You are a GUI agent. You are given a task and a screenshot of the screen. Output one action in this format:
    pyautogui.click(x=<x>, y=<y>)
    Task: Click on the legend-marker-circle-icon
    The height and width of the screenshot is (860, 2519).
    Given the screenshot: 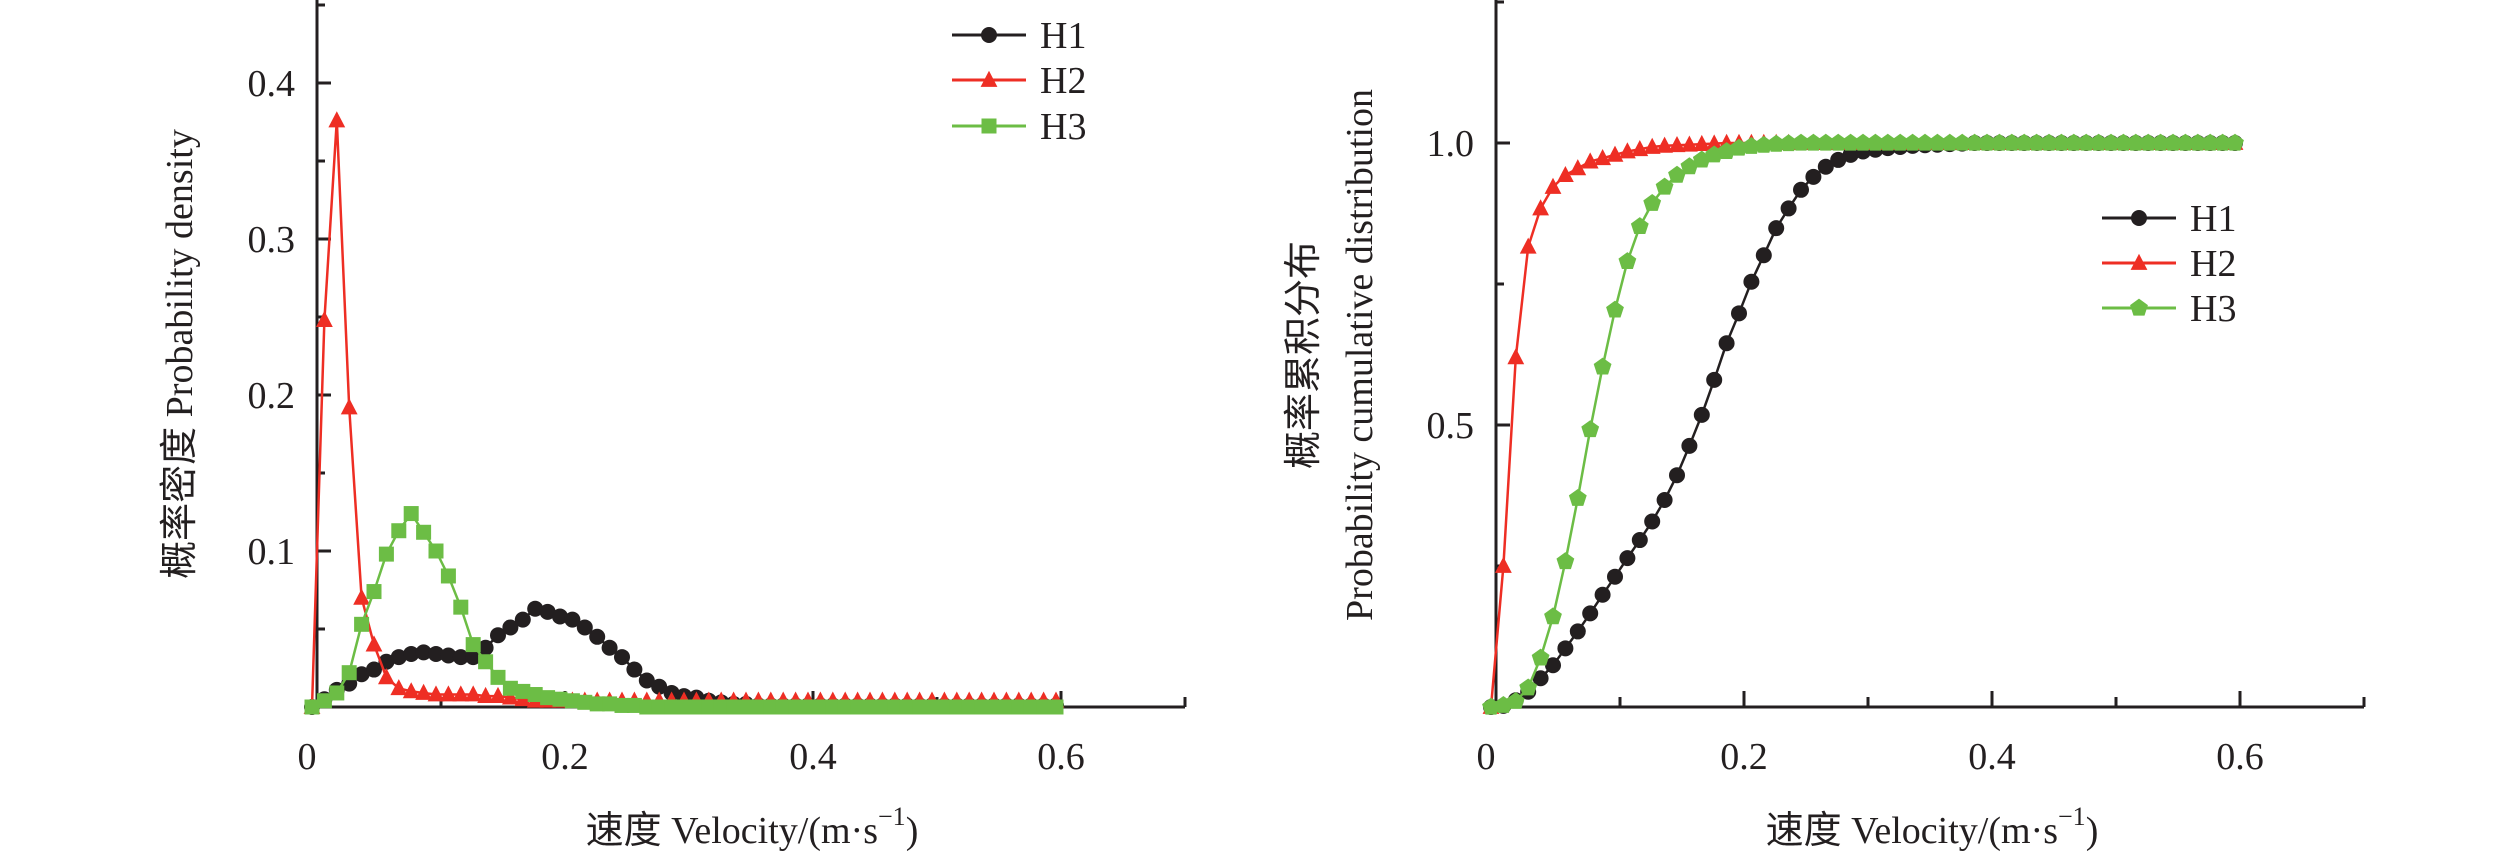 What is the action you would take?
    pyautogui.click(x=989, y=35)
    